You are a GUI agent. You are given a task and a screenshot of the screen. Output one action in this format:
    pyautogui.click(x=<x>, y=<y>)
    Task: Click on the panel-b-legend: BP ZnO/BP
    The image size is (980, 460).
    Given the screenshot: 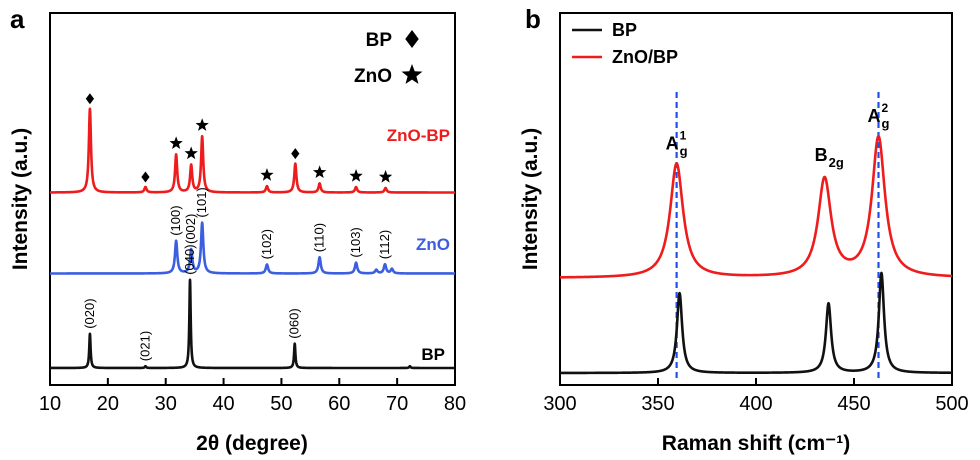 What is the action you would take?
    pyautogui.click(x=625, y=43)
    